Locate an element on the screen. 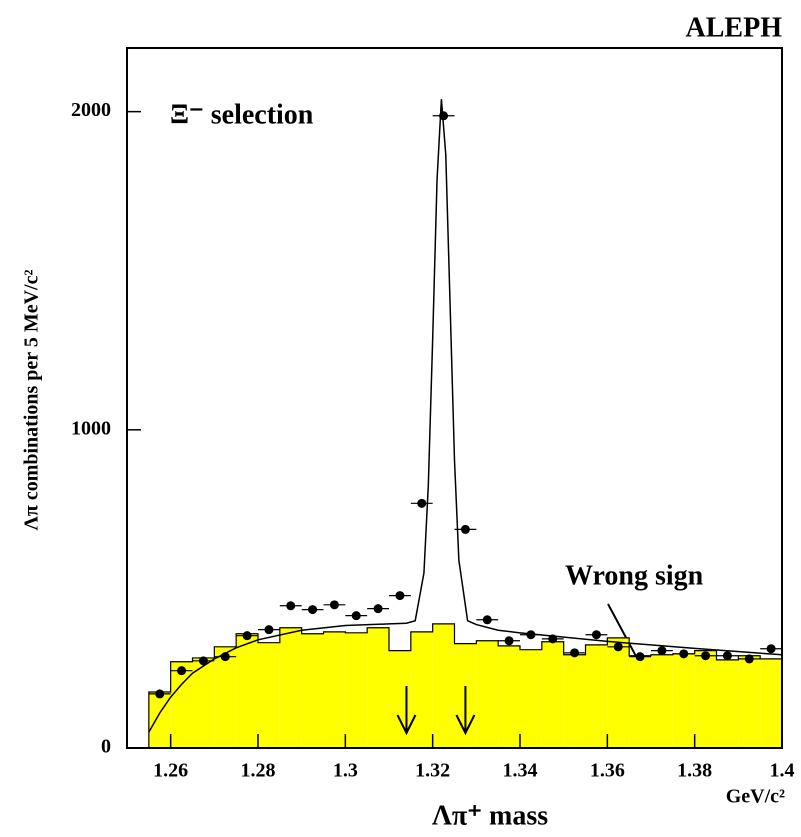 This screenshot has width=801, height=837. x-tick-label: 1.32 is located at coordinates (432, 771).